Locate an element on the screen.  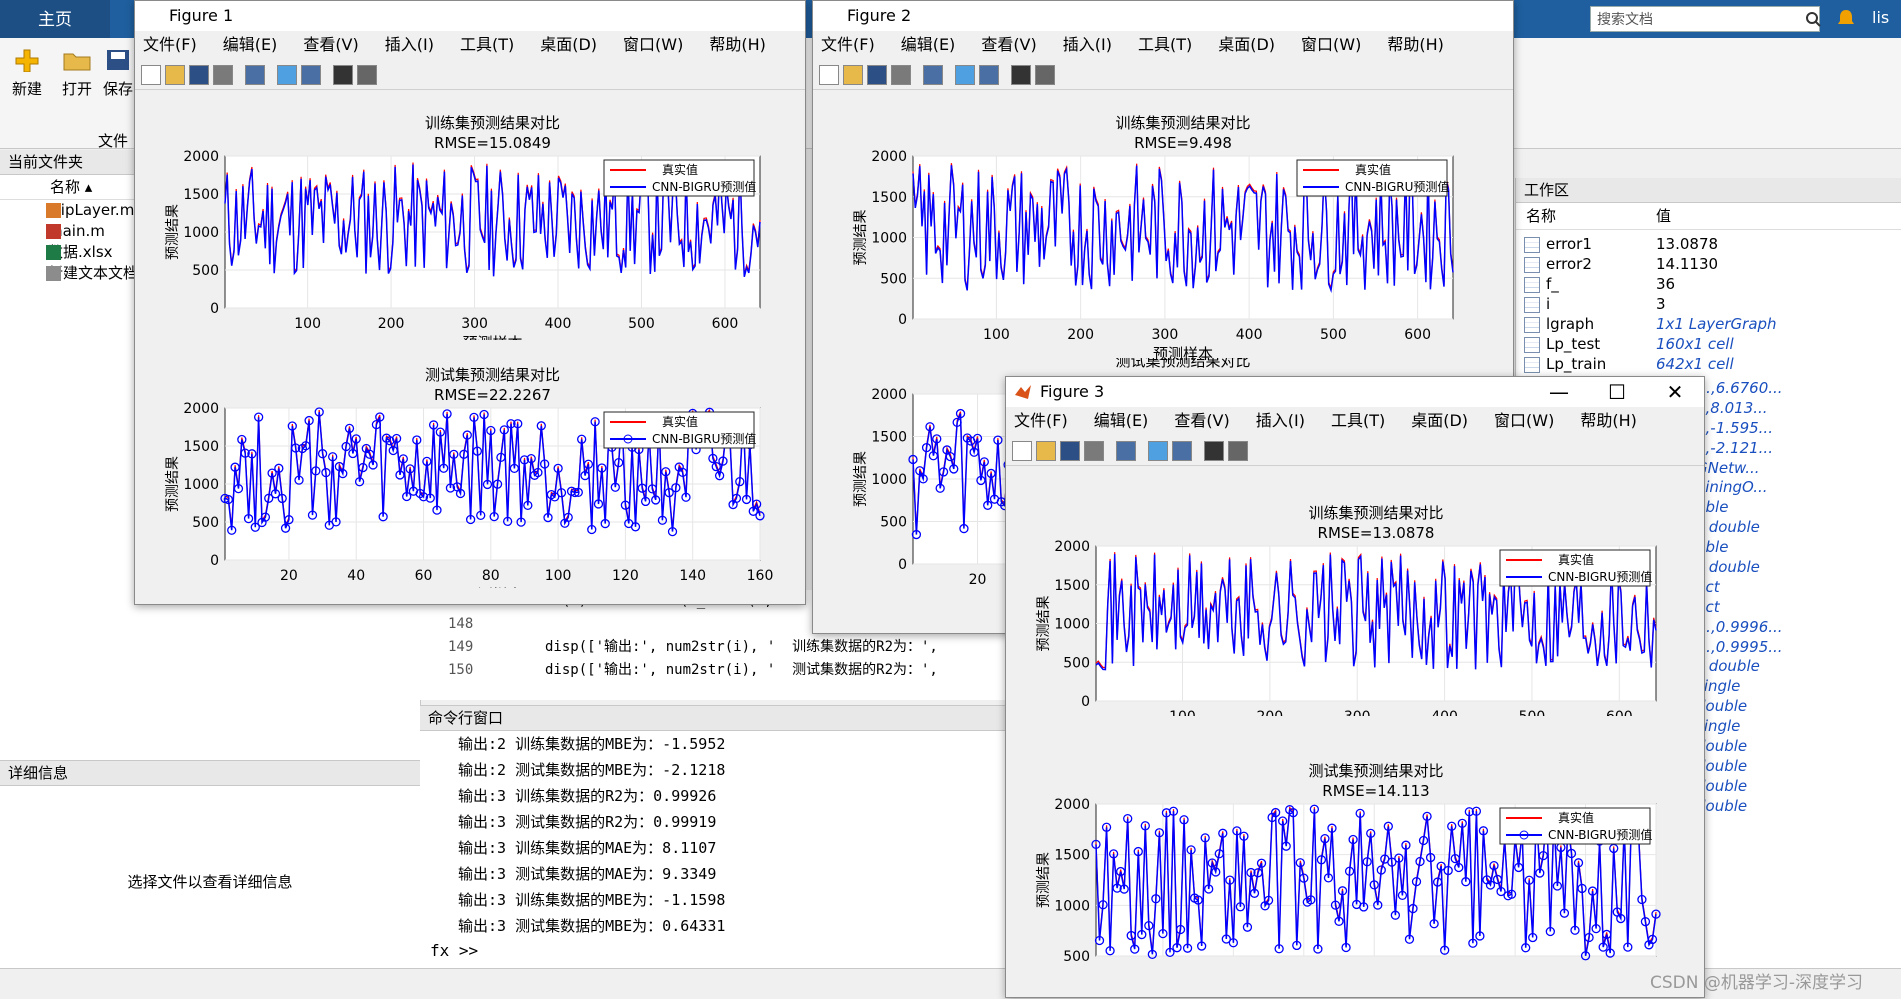
minimize-button: — is located at coordinates (1559, 392).